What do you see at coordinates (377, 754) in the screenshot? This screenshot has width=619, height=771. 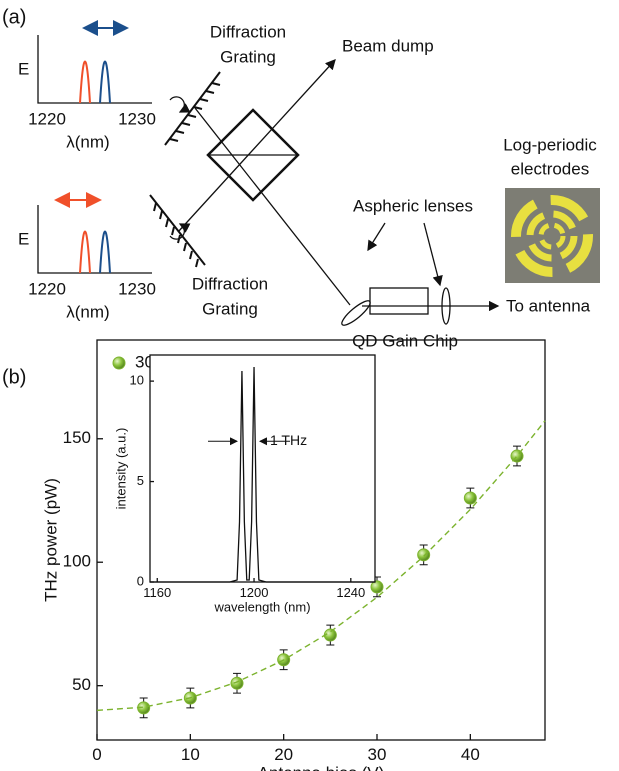 I see `x-tick-label: 30` at bounding box center [377, 754].